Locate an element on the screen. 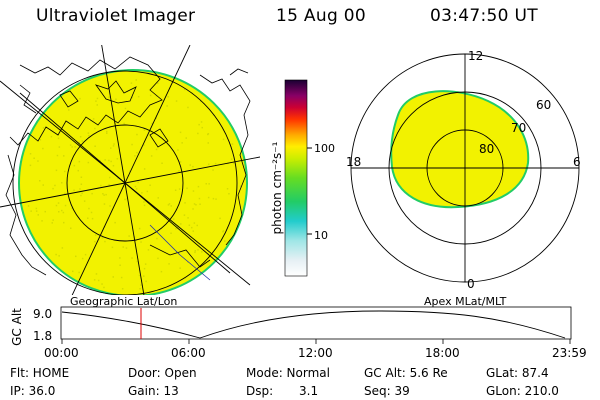 Image resolution: width=600 pixels, height=400 pixels. colorbar-tick-100: 100 is located at coordinates (324, 148).